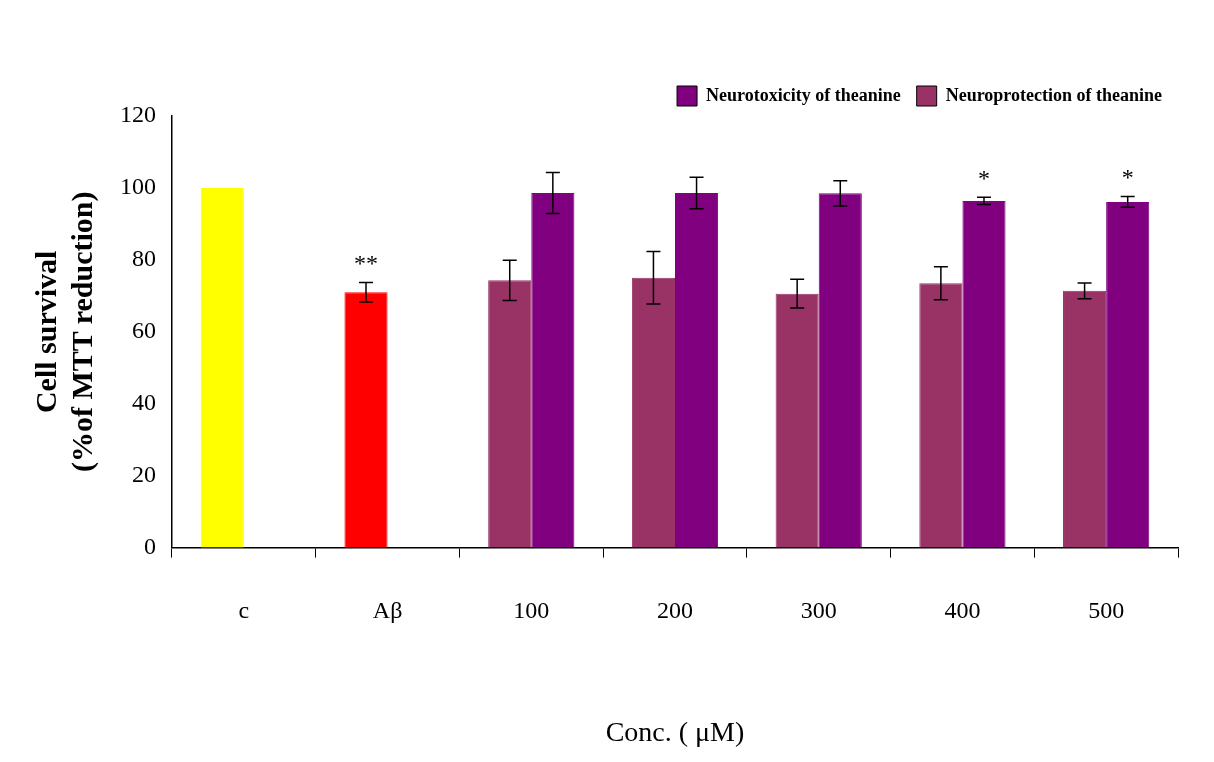 The image size is (1214, 762). Describe the element at coordinates (138, 186) in the screenshot. I see `y-tick-label: 100` at that location.